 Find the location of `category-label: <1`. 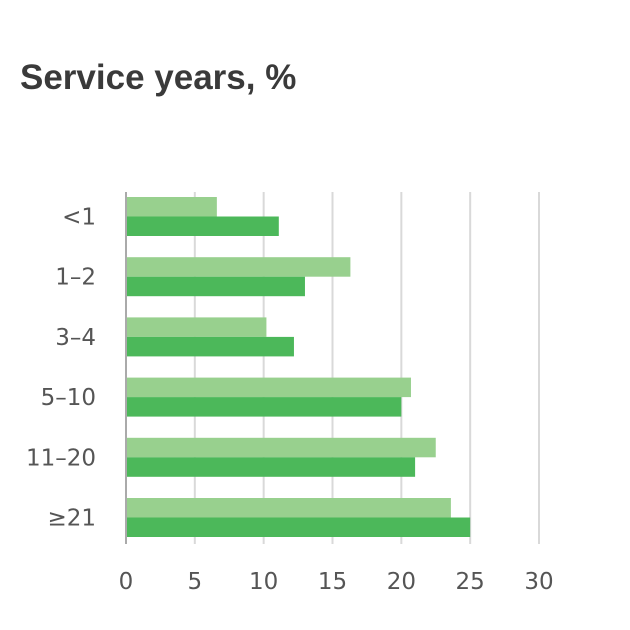

category-label: <1 is located at coordinates (79, 218).